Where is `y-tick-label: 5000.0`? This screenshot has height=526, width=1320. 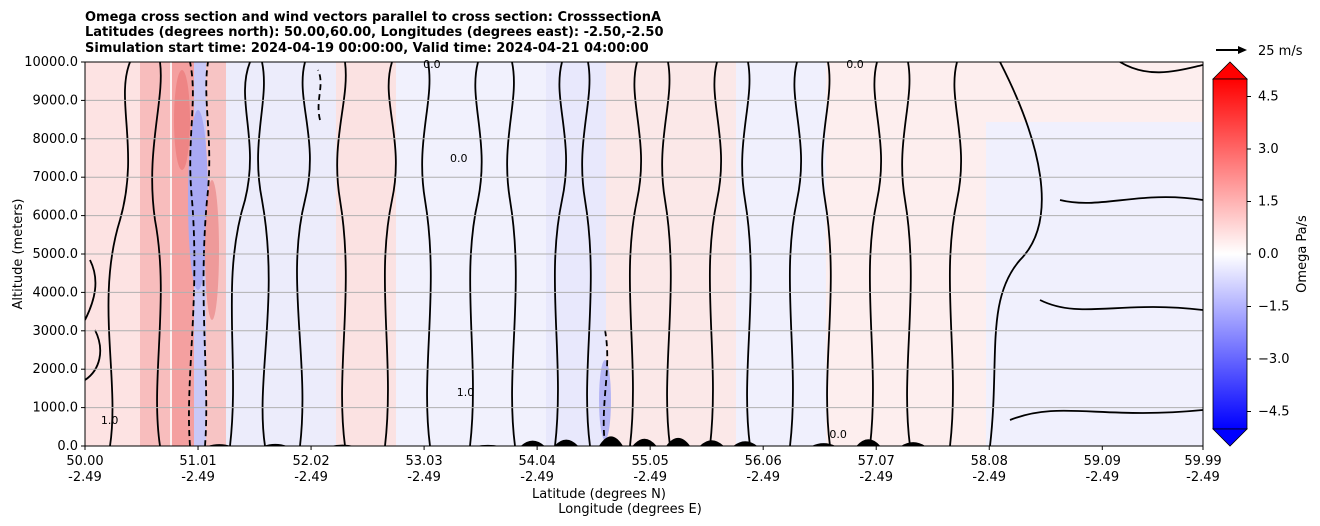
y-tick-label: 5000.0 is located at coordinates (56, 254).